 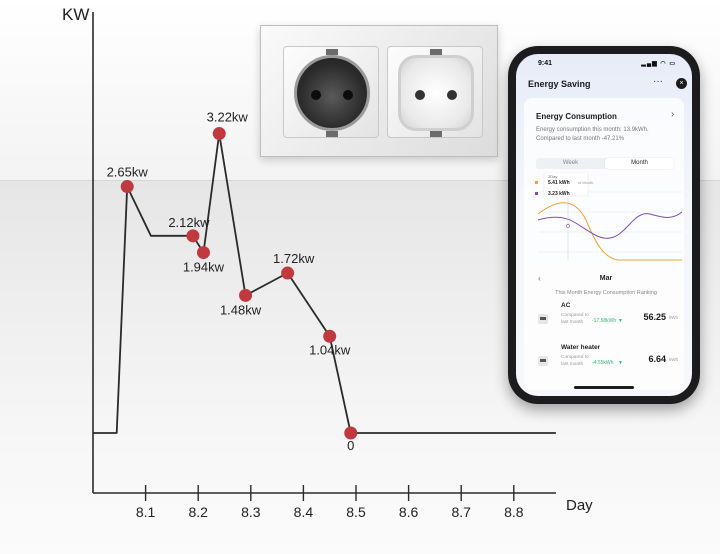 I want to click on energy-card, so click(x=604, y=244).